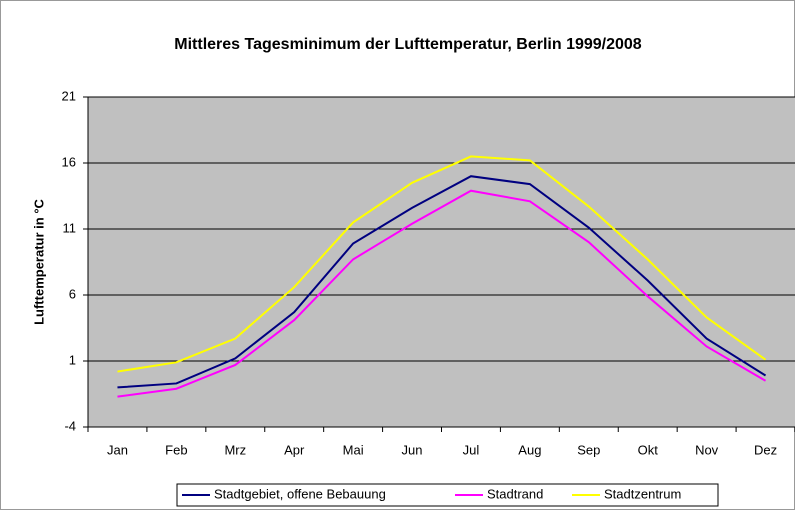 This screenshot has height=510, width=795. What do you see at coordinates (69, 161) in the screenshot?
I see `y-tick-label: 16` at bounding box center [69, 161].